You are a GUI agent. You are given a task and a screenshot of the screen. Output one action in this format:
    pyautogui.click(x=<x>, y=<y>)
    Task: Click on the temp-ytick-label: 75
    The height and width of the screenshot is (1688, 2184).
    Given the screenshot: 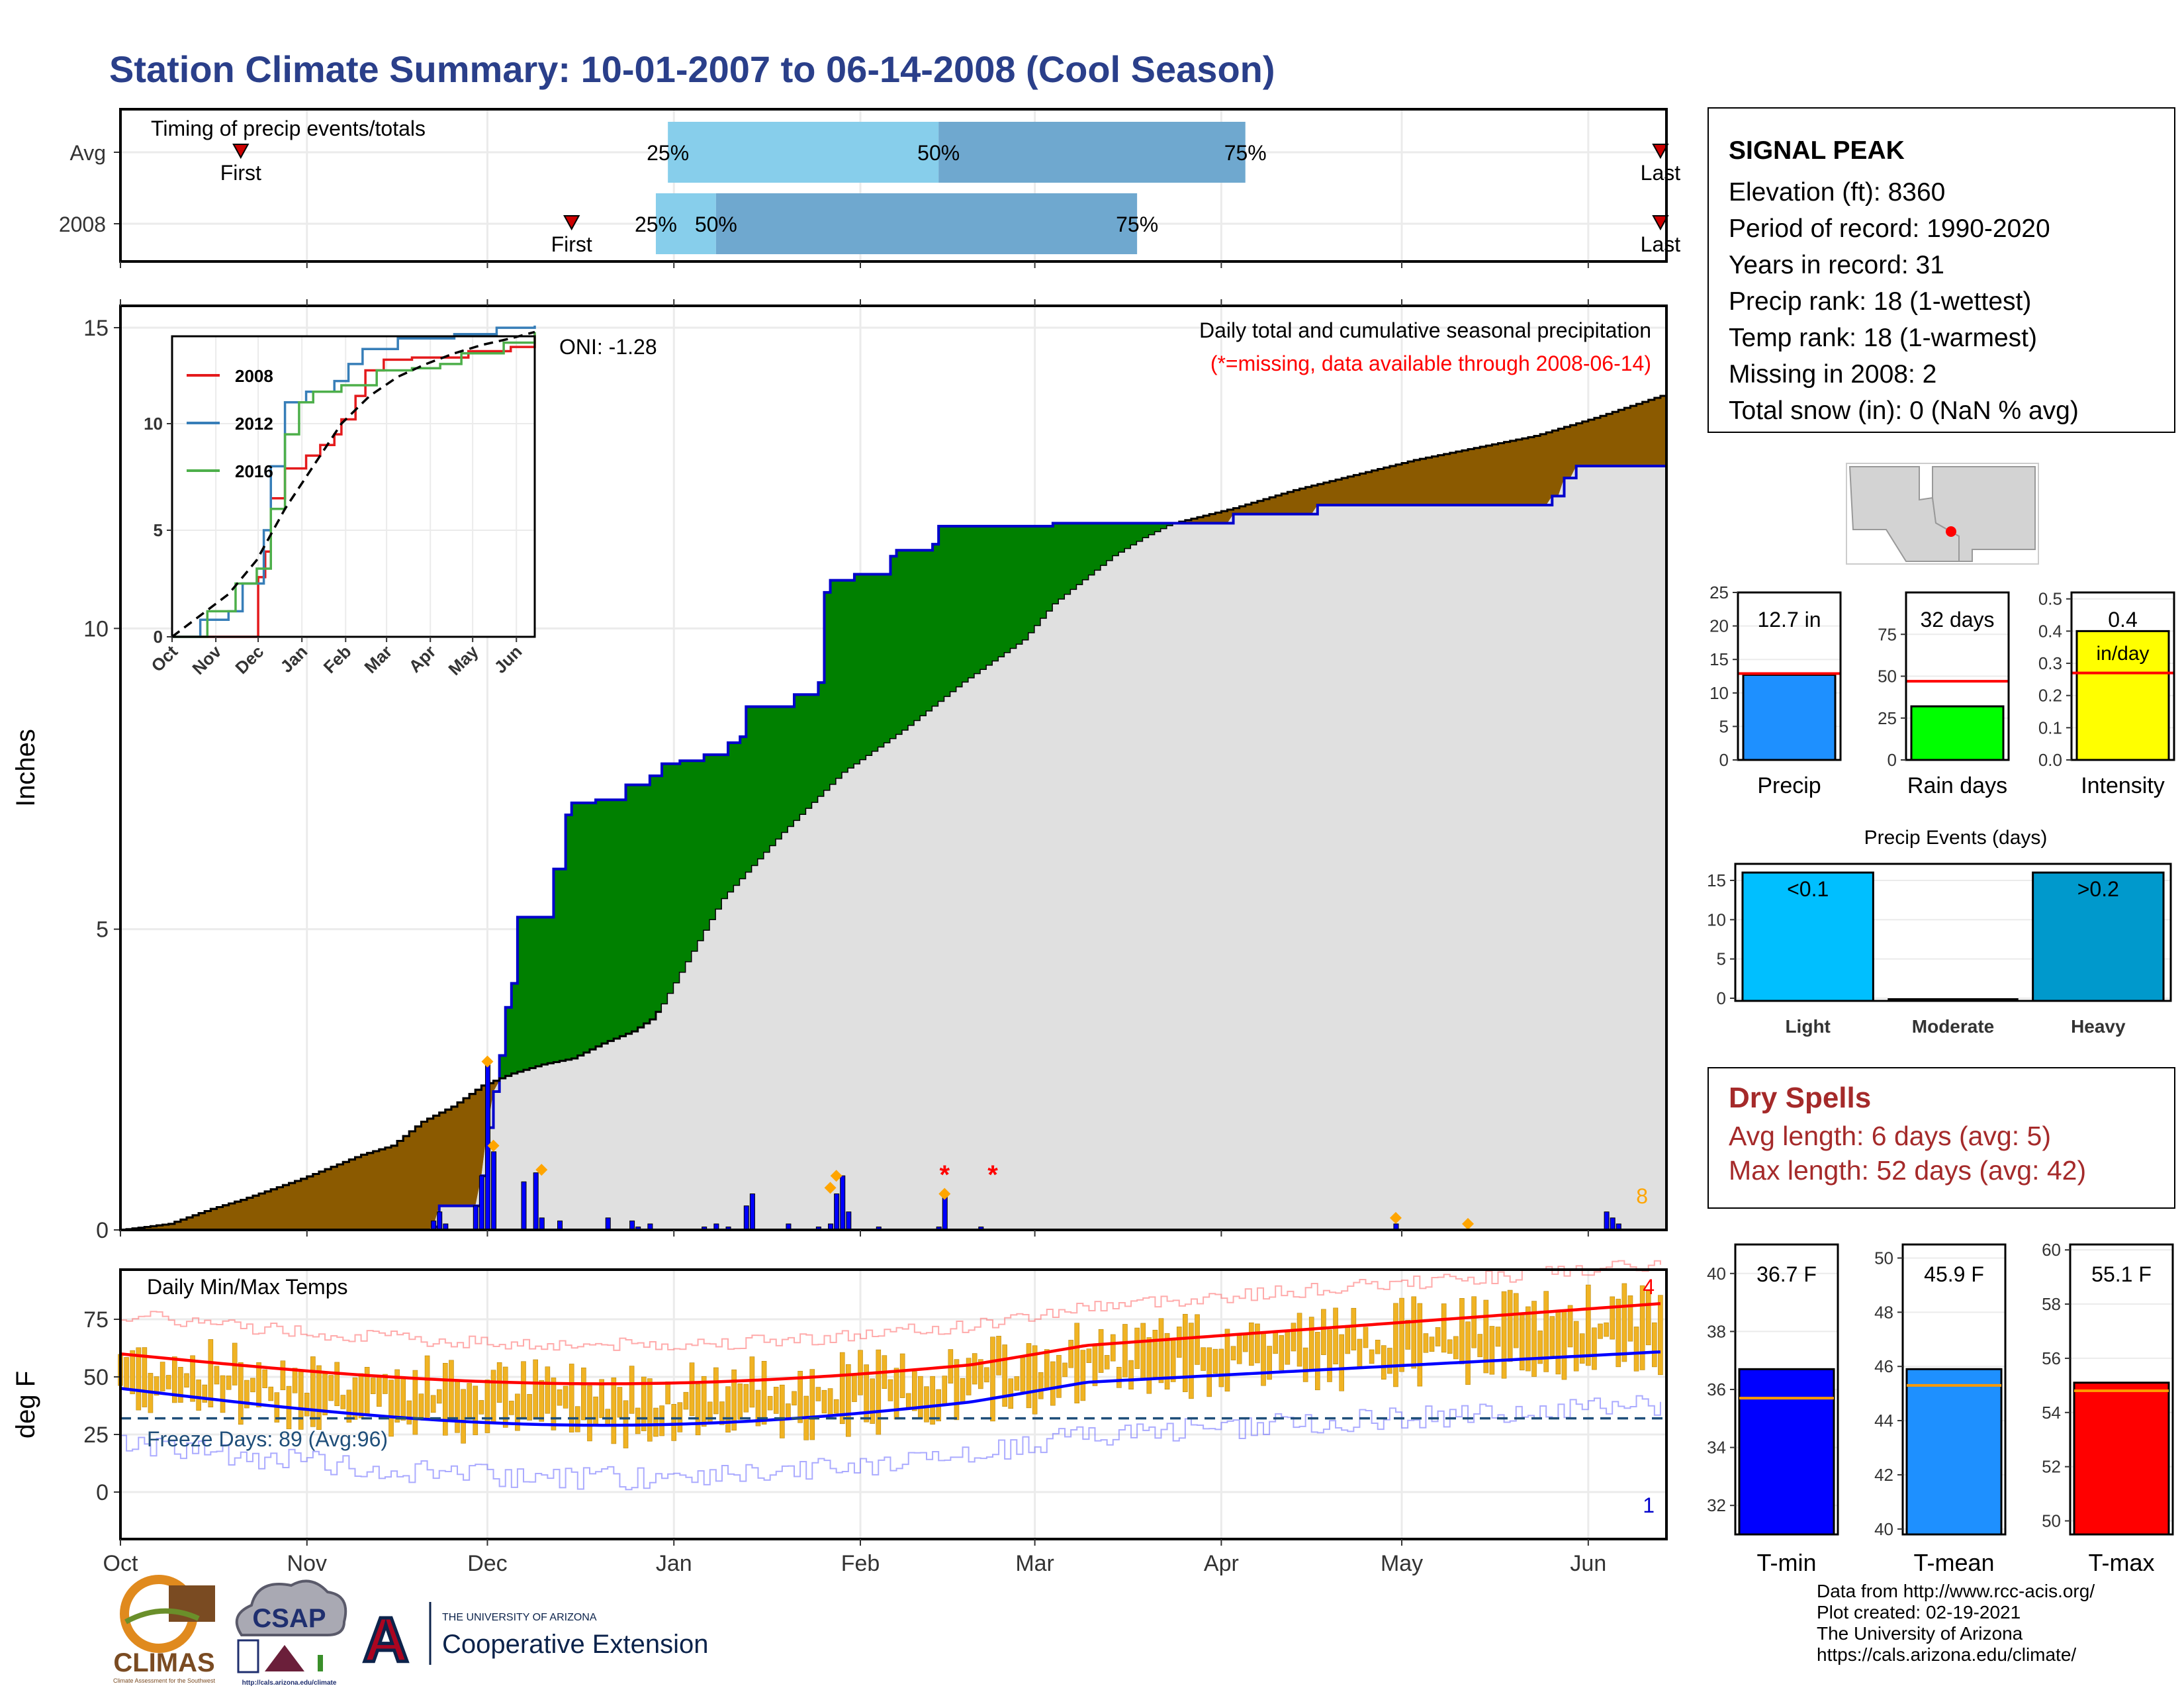 What is the action you would take?
    pyautogui.click(x=96, y=1320)
    